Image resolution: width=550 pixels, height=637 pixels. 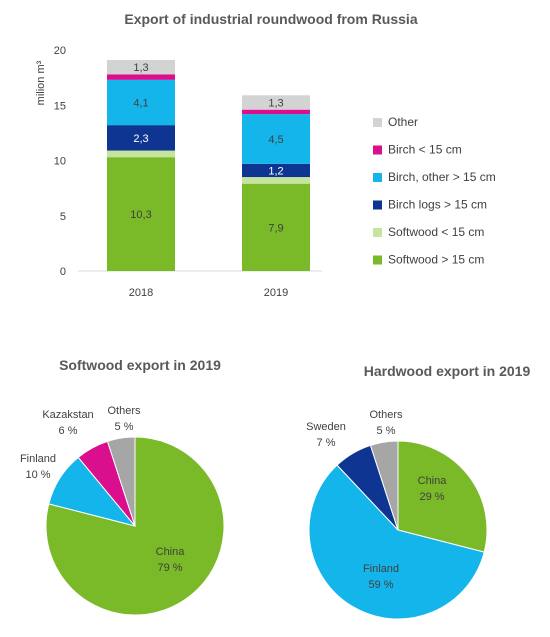 I want to click on x-axis-ticks: 2018 2019, so click(x=208, y=293).